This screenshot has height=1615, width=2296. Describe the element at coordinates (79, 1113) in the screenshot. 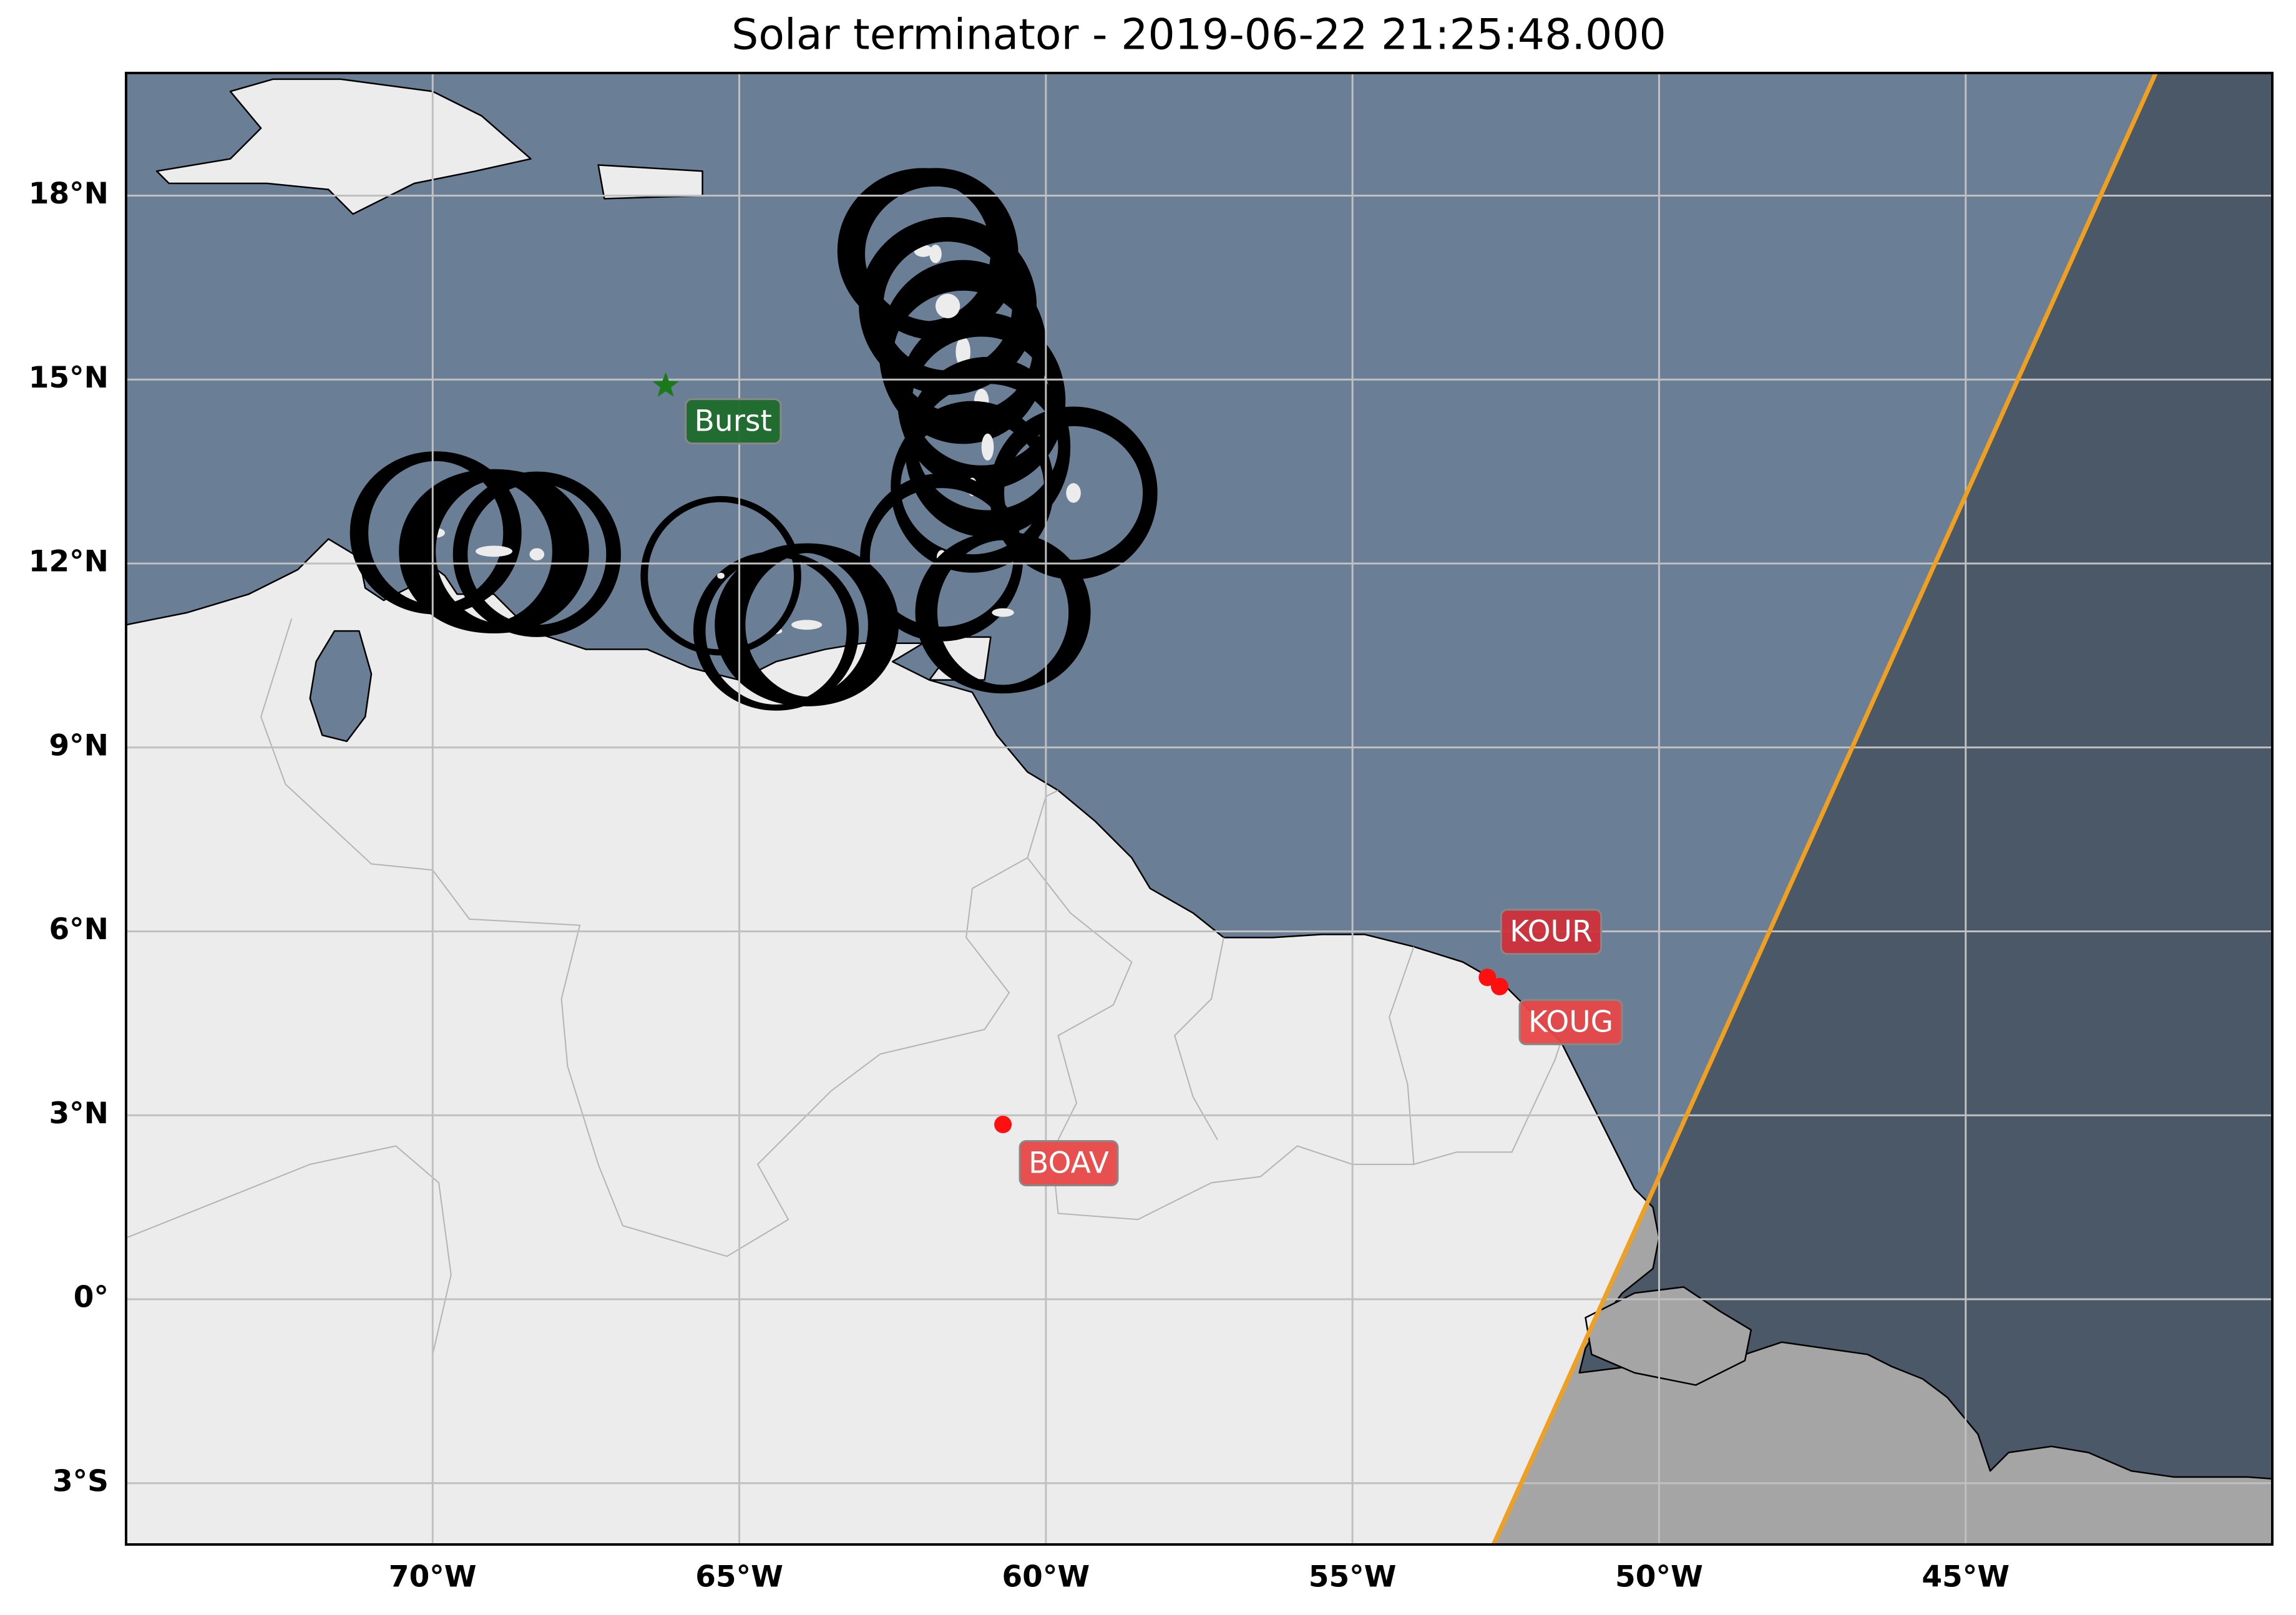

I see `y-tick-label: 3°N` at that location.